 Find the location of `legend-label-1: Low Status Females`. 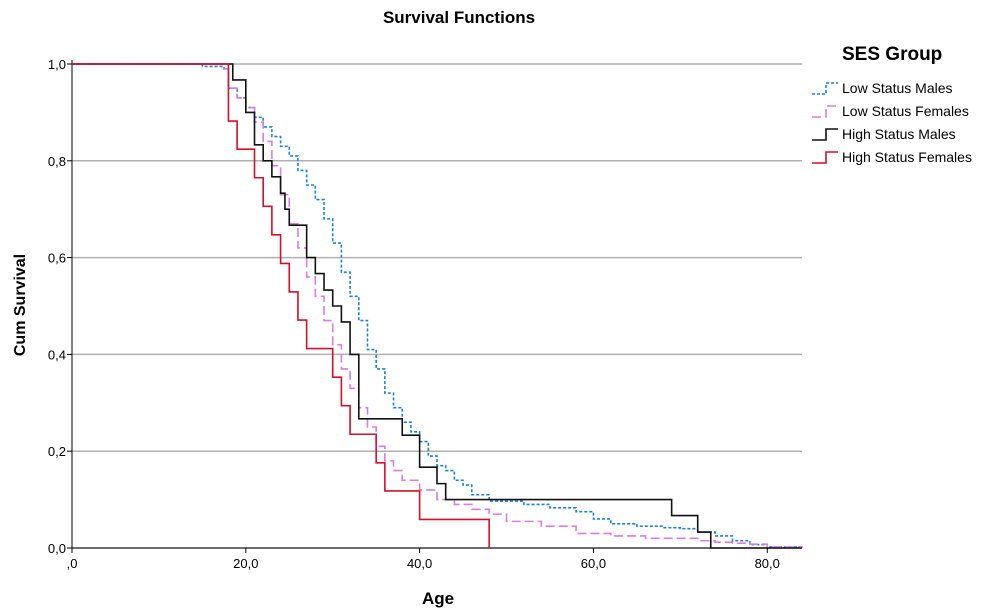

legend-label-1: Low Status Females is located at coordinates (905, 110).